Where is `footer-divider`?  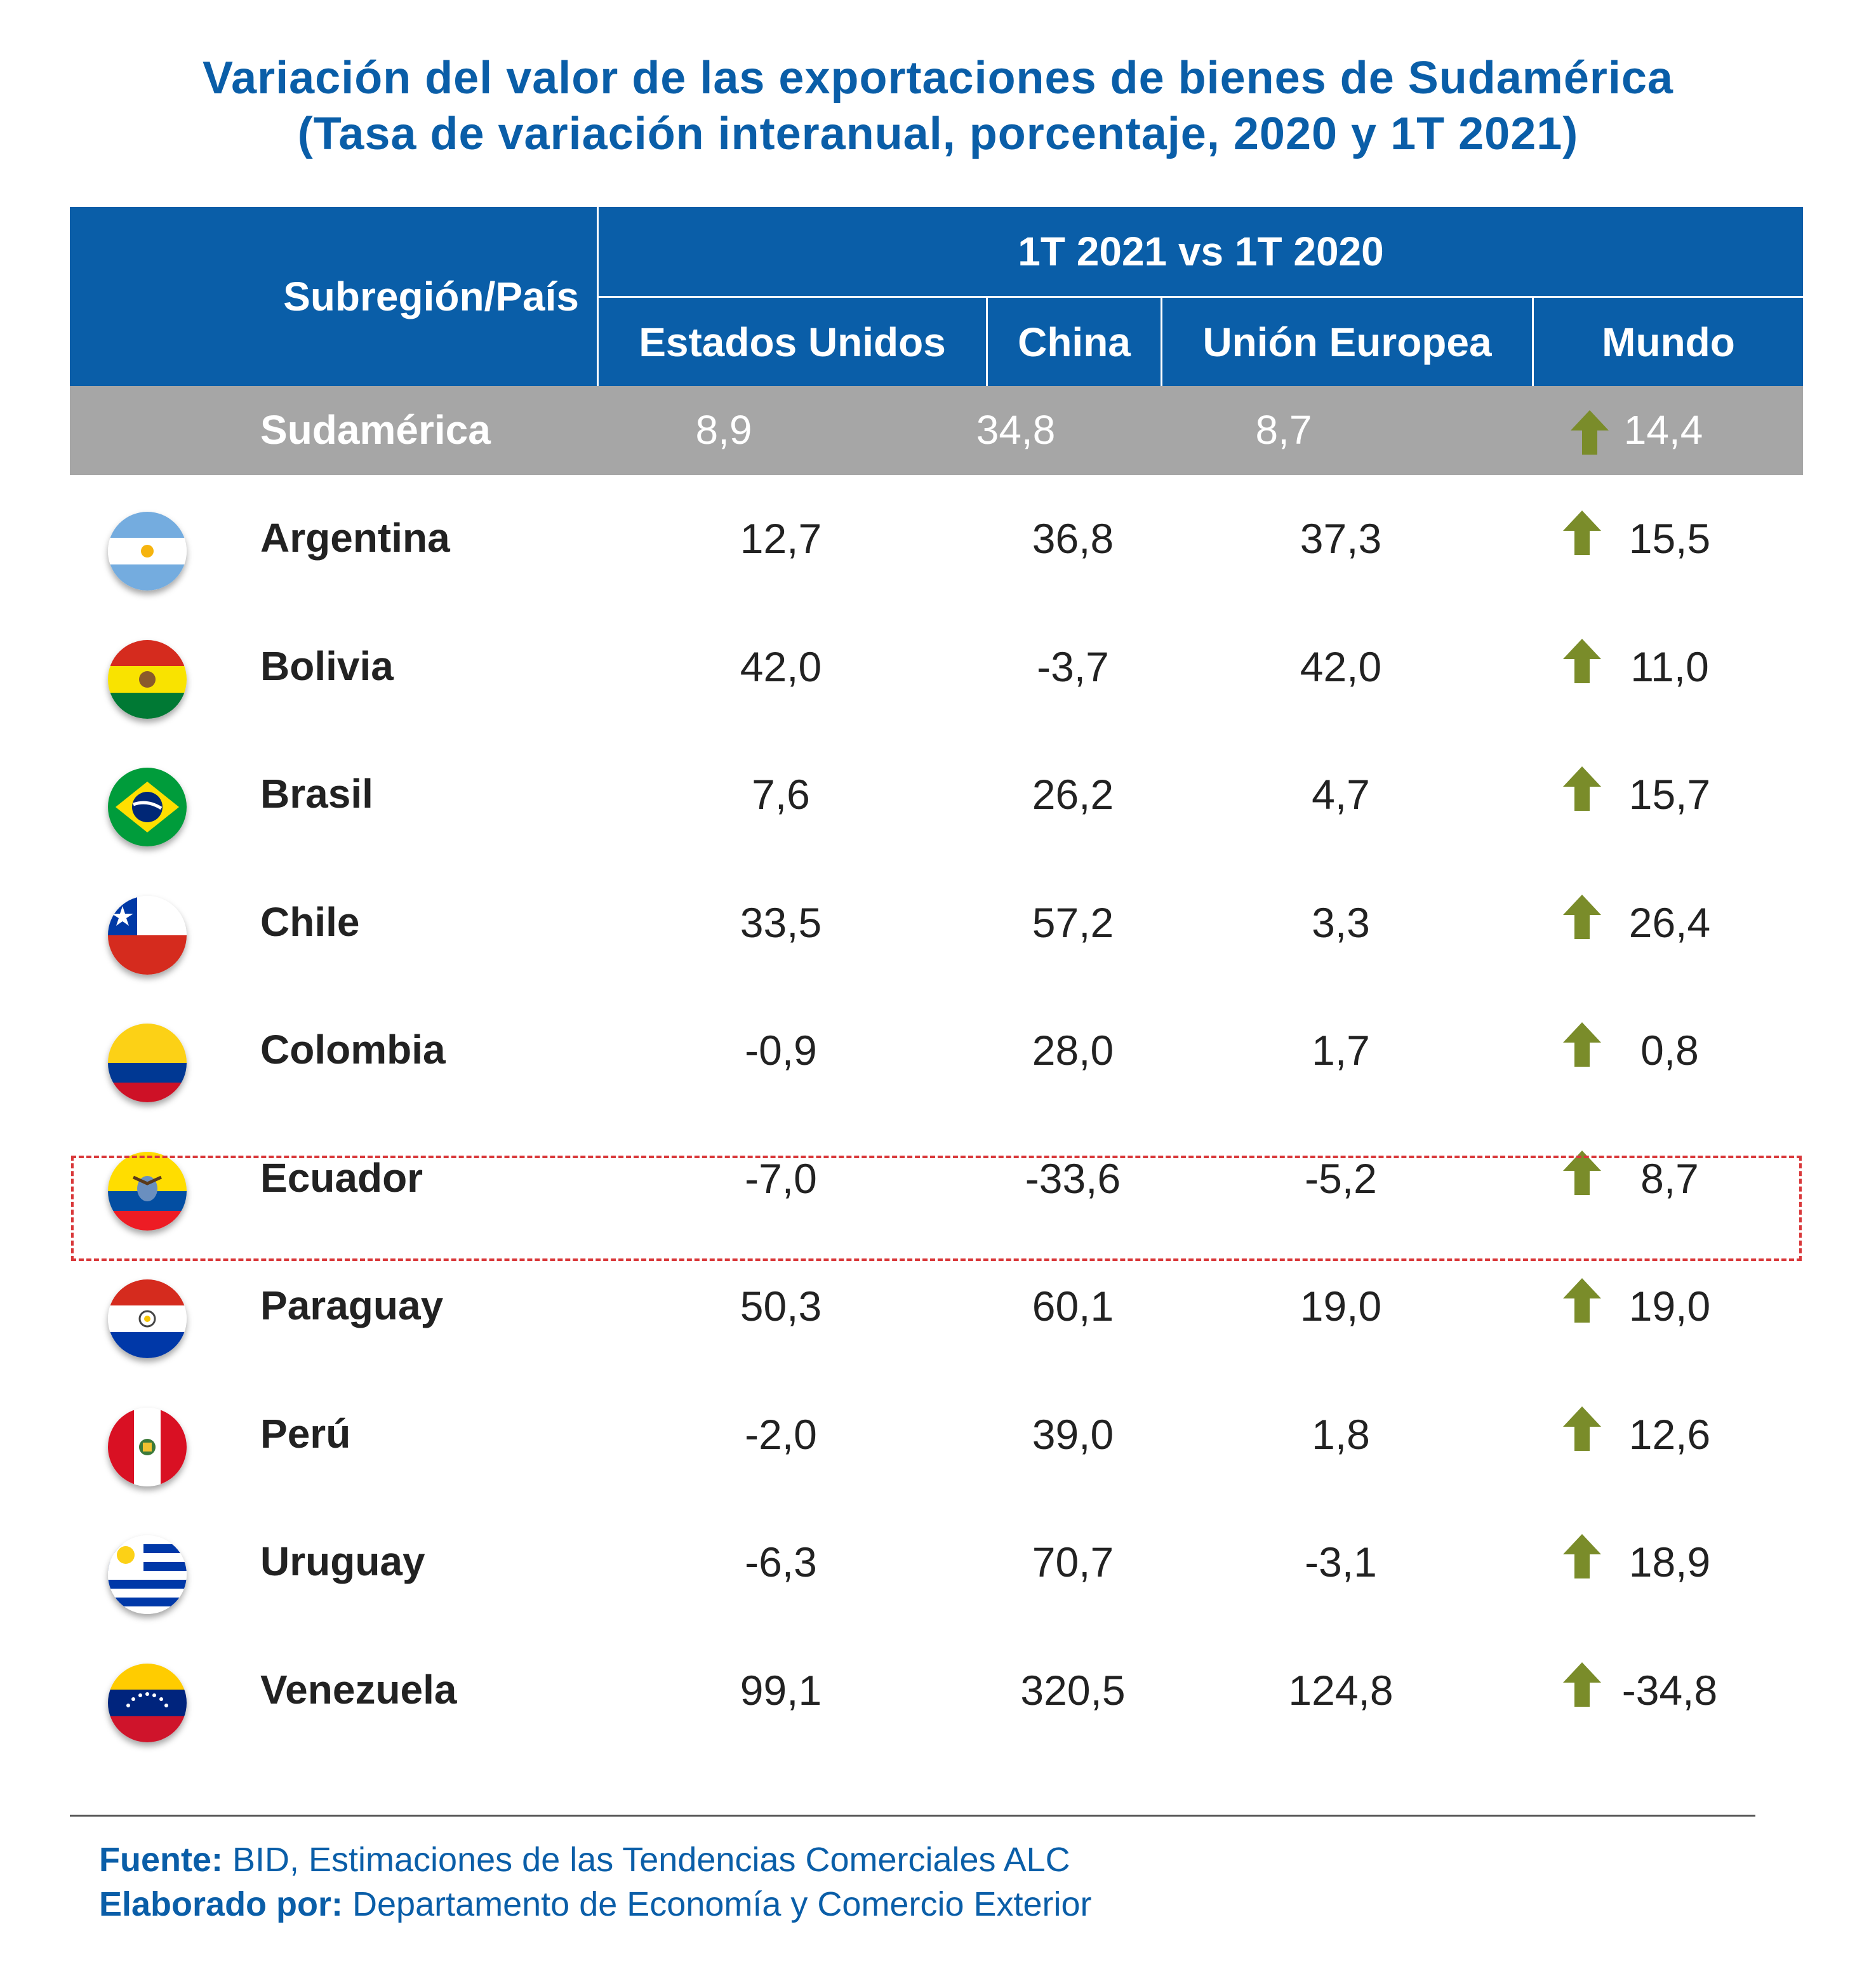
footer-divider is located at coordinates (912, 1816).